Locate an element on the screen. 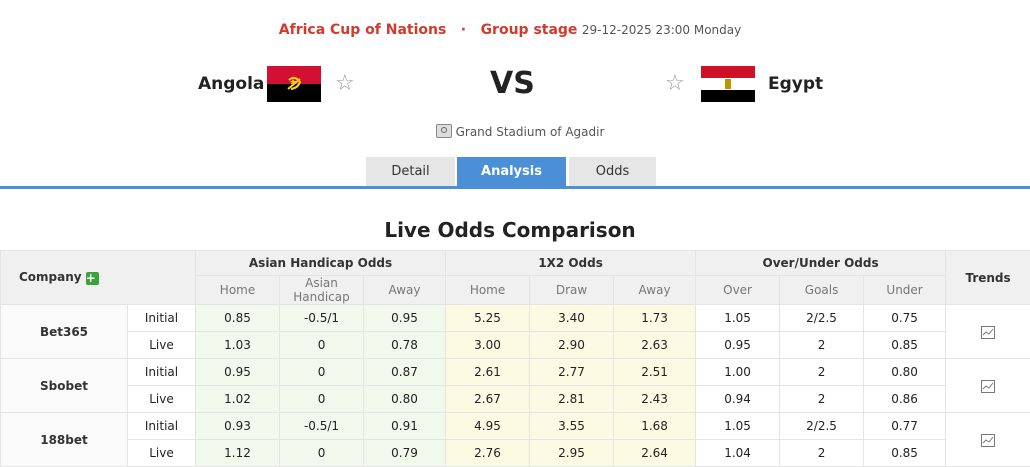 The image size is (1030, 467). odds-cell: 1.04 is located at coordinates (738, 453).